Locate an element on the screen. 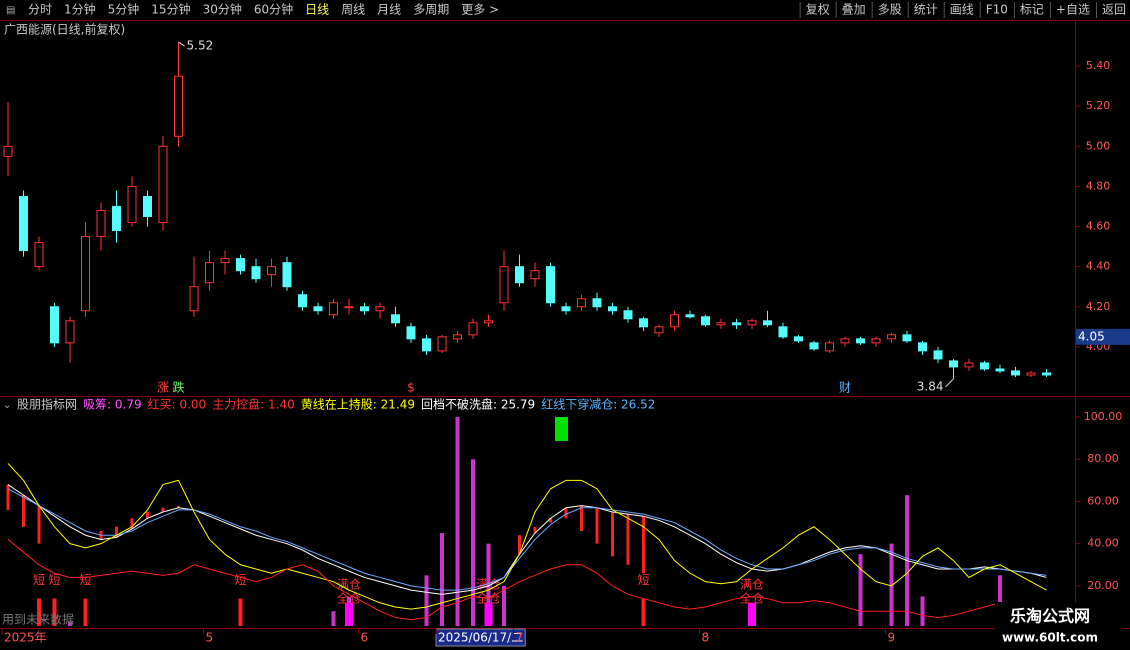  y-tick-label: 5.00 is located at coordinates (1098, 145).